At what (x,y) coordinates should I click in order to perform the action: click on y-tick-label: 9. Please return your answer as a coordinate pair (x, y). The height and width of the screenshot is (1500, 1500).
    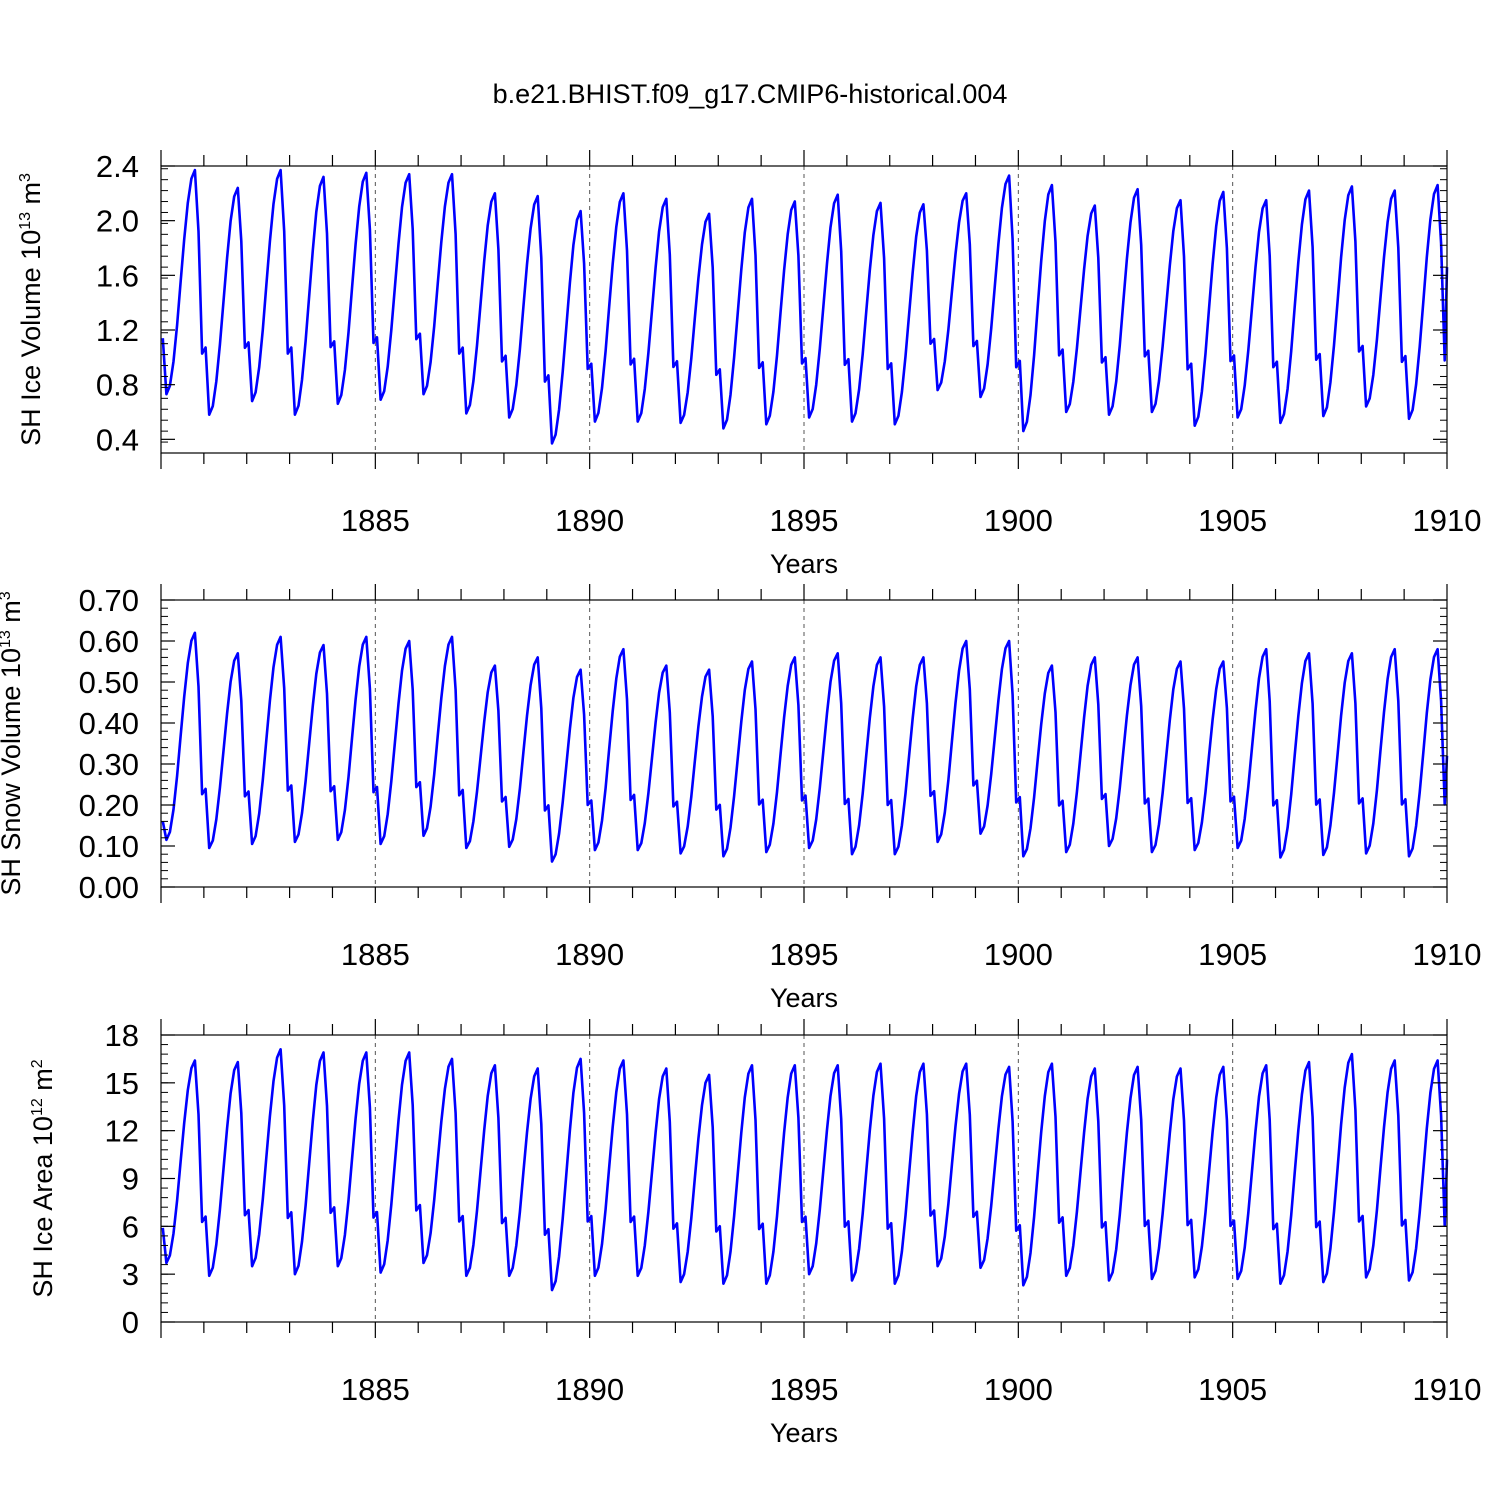
    Looking at the image, I should click on (130, 1179).